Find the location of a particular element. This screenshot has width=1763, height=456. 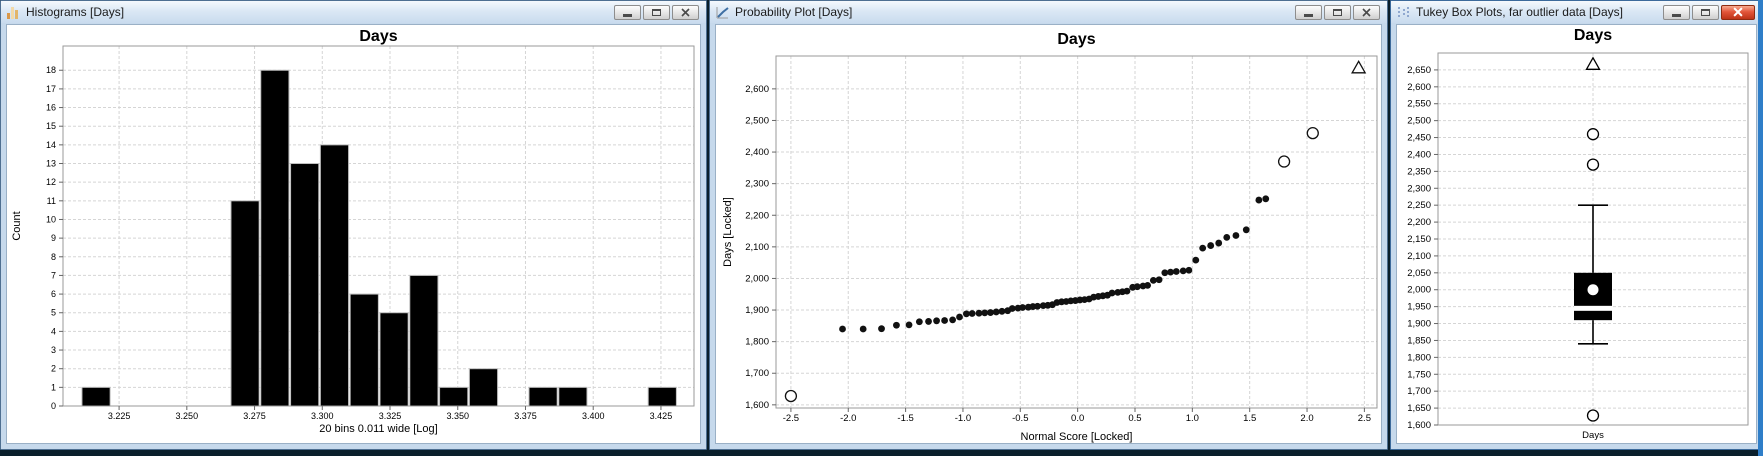

x-tick-label: 3.325 is located at coordinates (390, 416).